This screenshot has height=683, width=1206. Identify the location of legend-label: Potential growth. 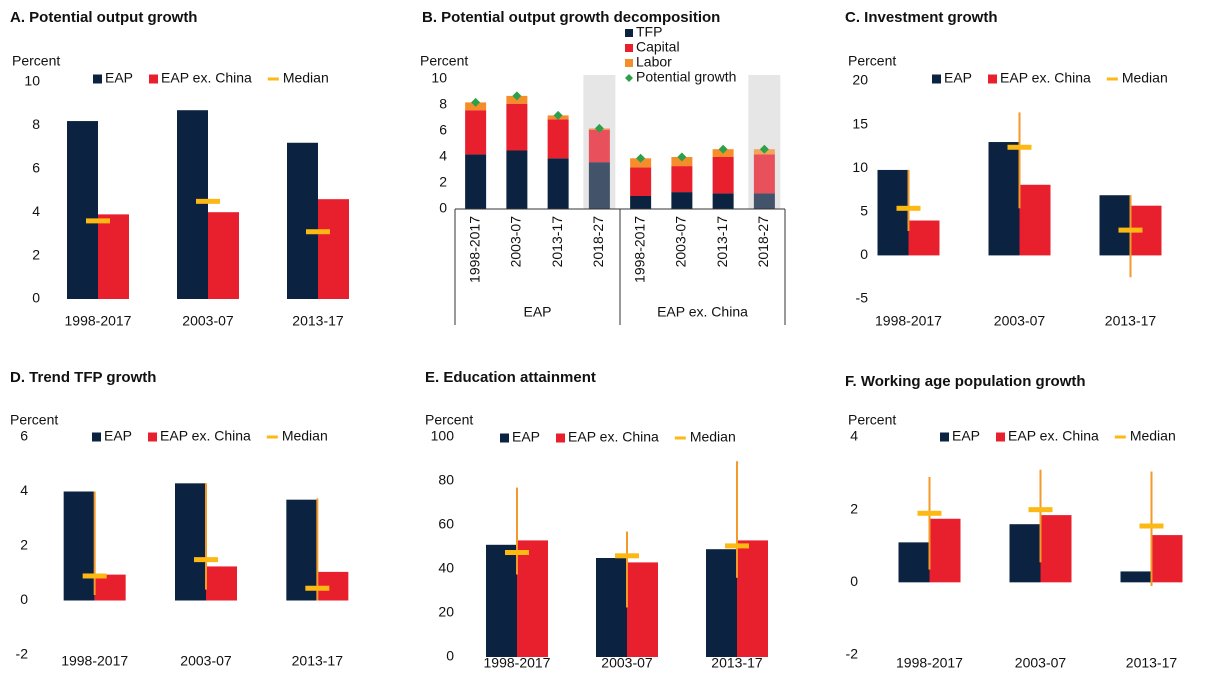
(686, 77).